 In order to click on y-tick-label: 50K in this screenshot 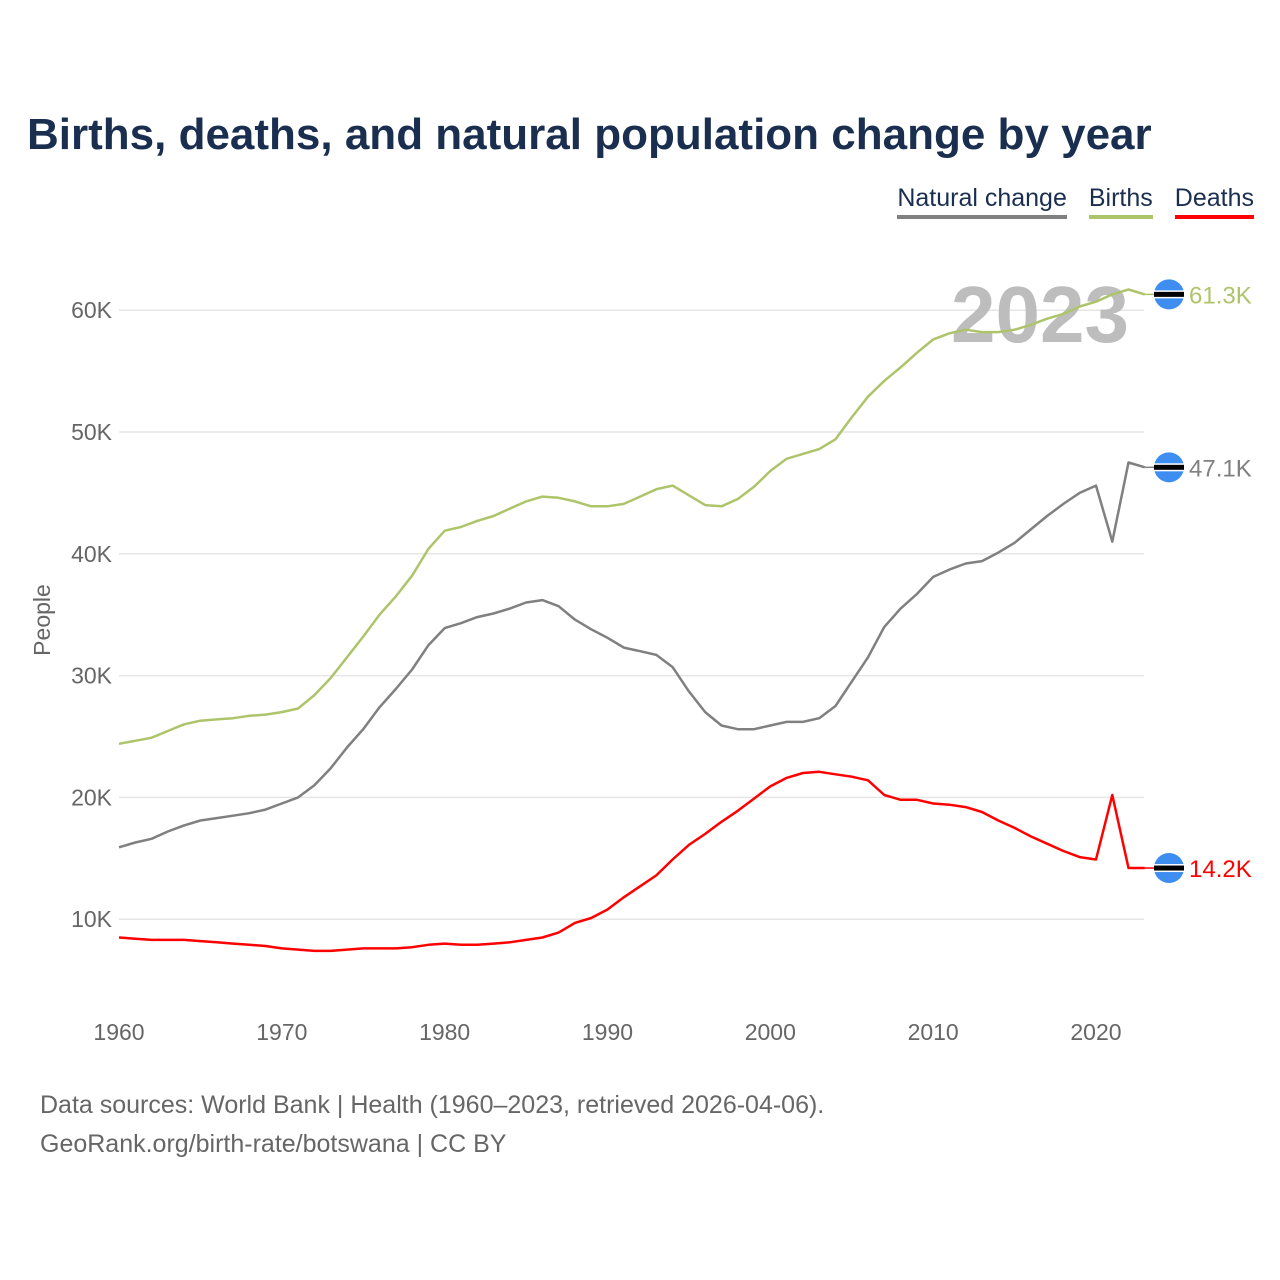, I will do `click(92, 432)`.